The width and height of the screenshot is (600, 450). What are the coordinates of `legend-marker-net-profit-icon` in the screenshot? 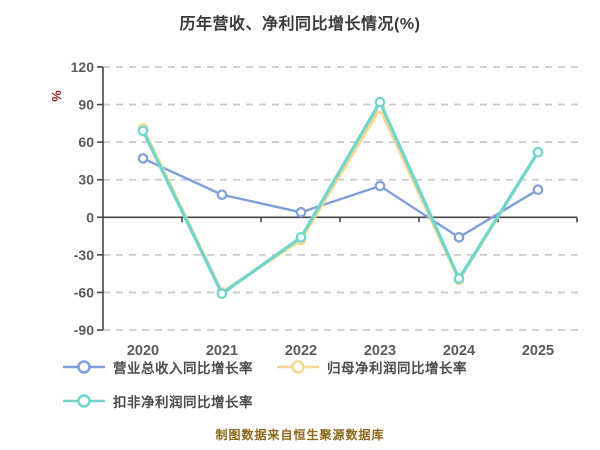 It's located at (298, 367).